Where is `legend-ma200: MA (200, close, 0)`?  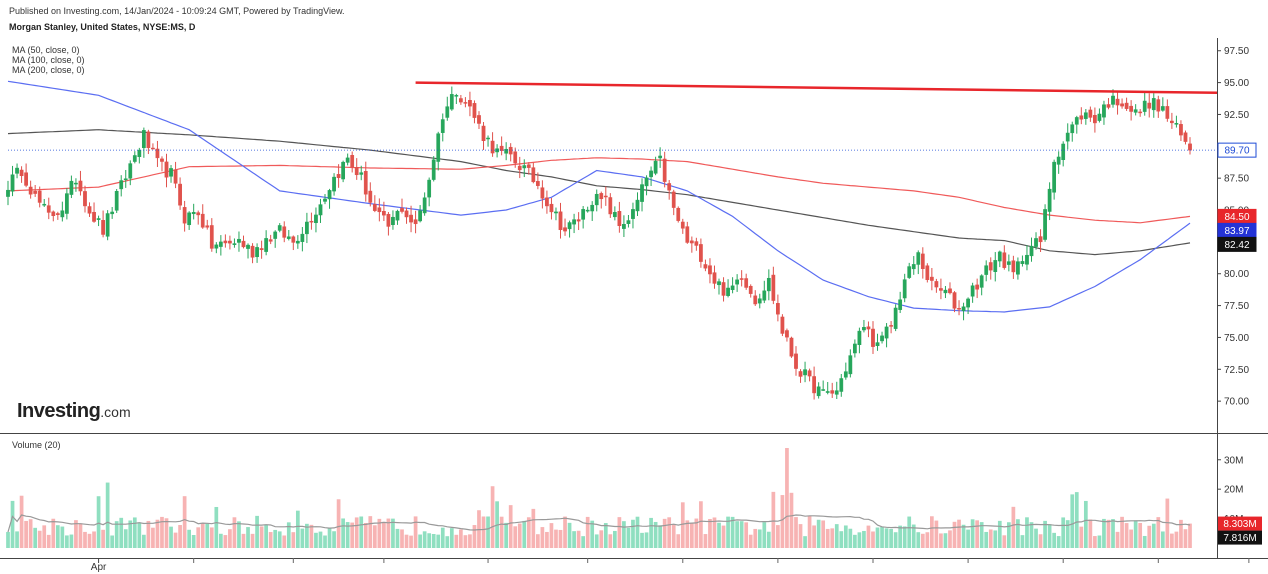 legend-ma200: MA (200, close, 0) is located at coordinates (48, 70).